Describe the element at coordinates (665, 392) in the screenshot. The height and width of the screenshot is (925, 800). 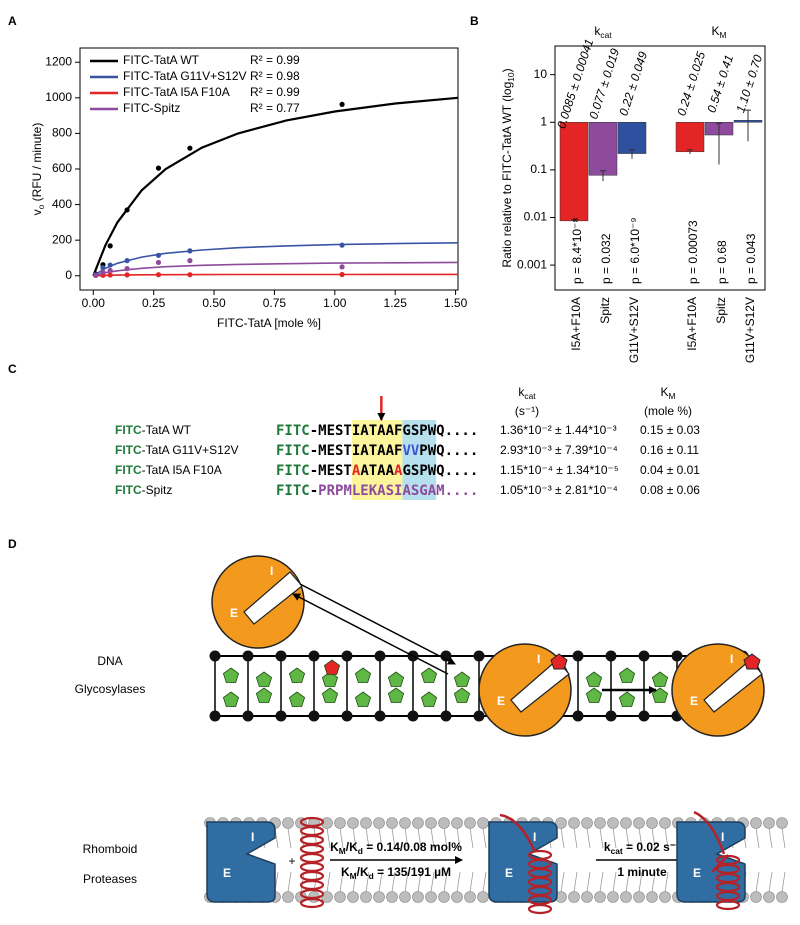
I see `text-run: K` at that location.